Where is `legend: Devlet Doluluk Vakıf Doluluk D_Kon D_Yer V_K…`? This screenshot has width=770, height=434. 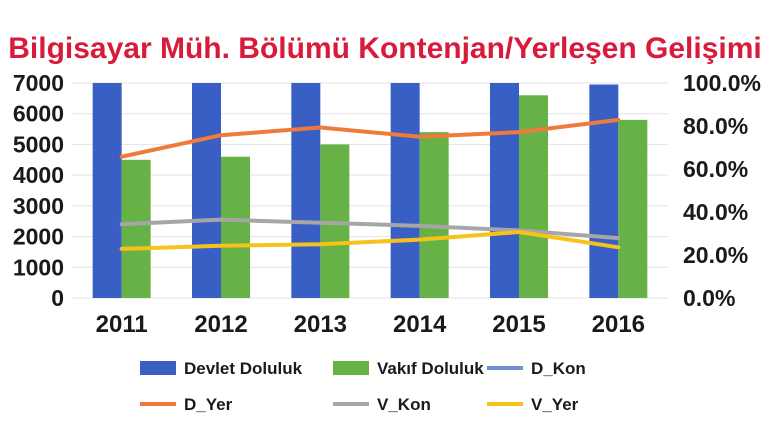
legend: Devlet Doluluk Vakıf Doluluk D_Kon D_Yer V_K… is located at coordinates (363, 386).